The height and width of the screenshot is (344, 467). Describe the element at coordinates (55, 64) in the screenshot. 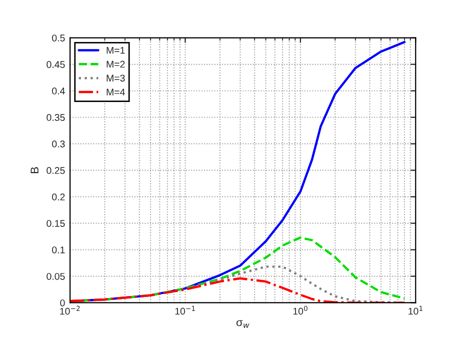

I see `y-tick-label: 0.45` at that location.